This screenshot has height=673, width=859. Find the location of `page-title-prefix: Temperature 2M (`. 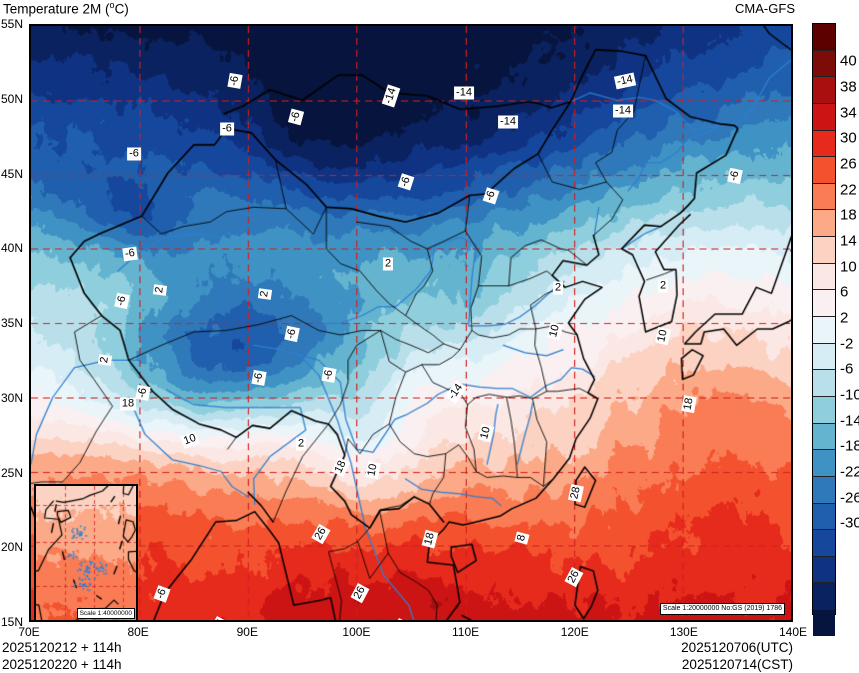

page-title-prefix: Temperature 2M ( is located at coordinates (56, 9).